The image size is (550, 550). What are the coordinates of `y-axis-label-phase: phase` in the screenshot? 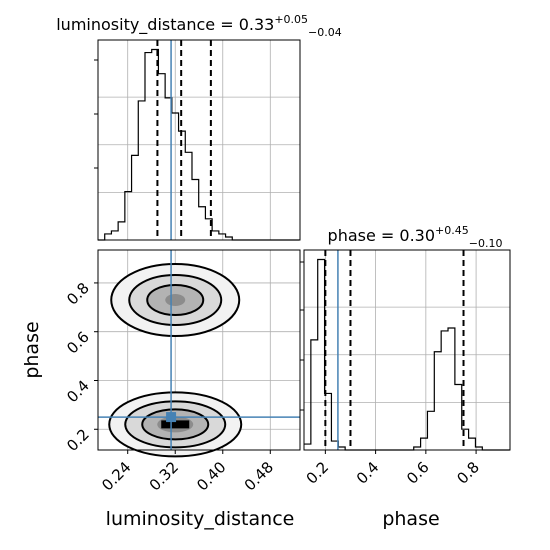 It's located at (32, 349).